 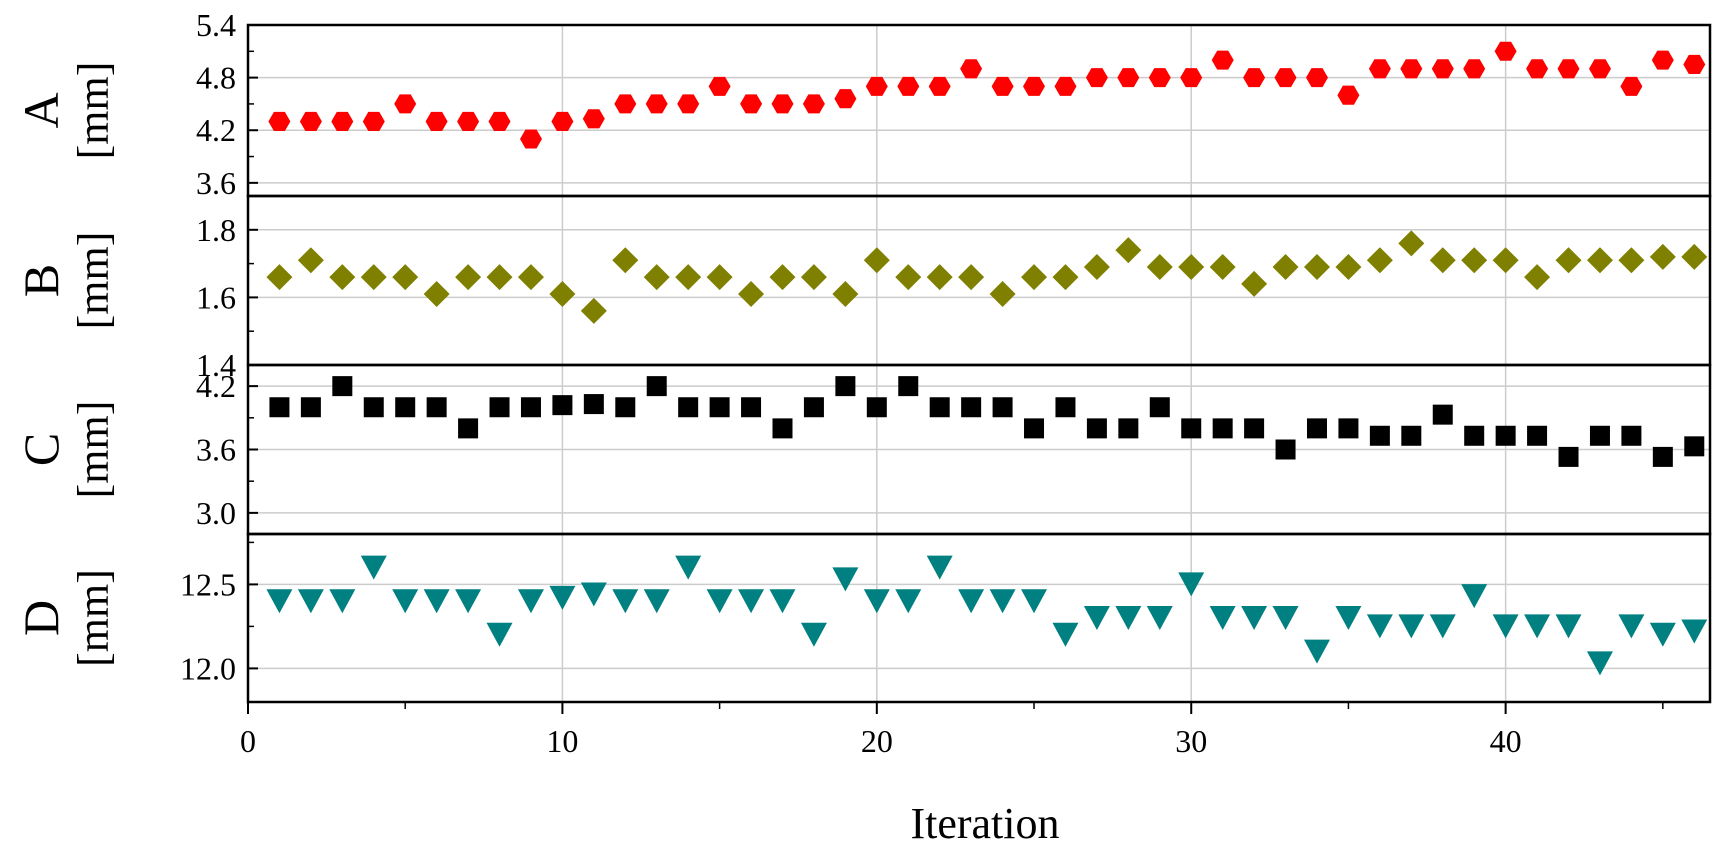 I want to click on y-tick-label: 4.8, so click(x=216, y=78).